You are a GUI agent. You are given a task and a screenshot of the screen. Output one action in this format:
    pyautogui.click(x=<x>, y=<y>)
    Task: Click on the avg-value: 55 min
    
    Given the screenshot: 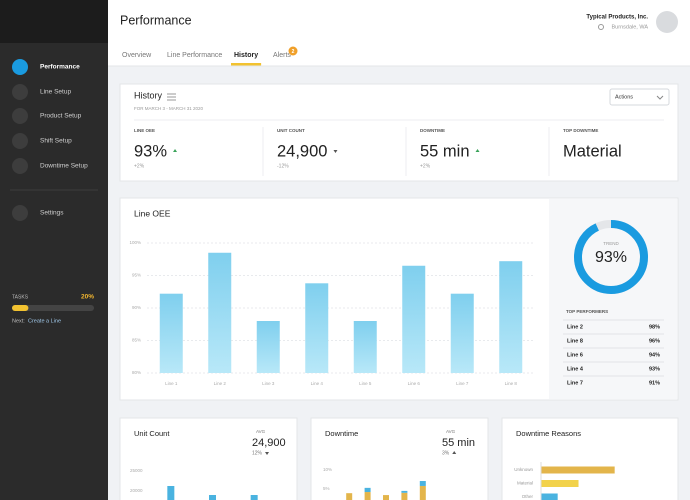 What is the action you would take?
    pyautogui.click(x=458, y=443)
    